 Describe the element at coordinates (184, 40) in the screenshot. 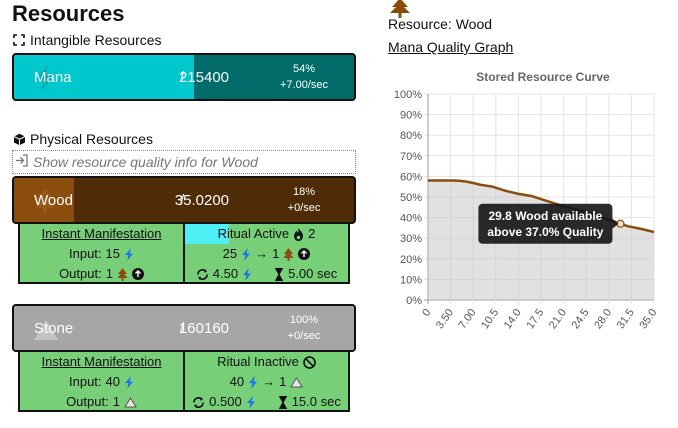

I see `intangible-section-title: Intangible Resources` at that location.